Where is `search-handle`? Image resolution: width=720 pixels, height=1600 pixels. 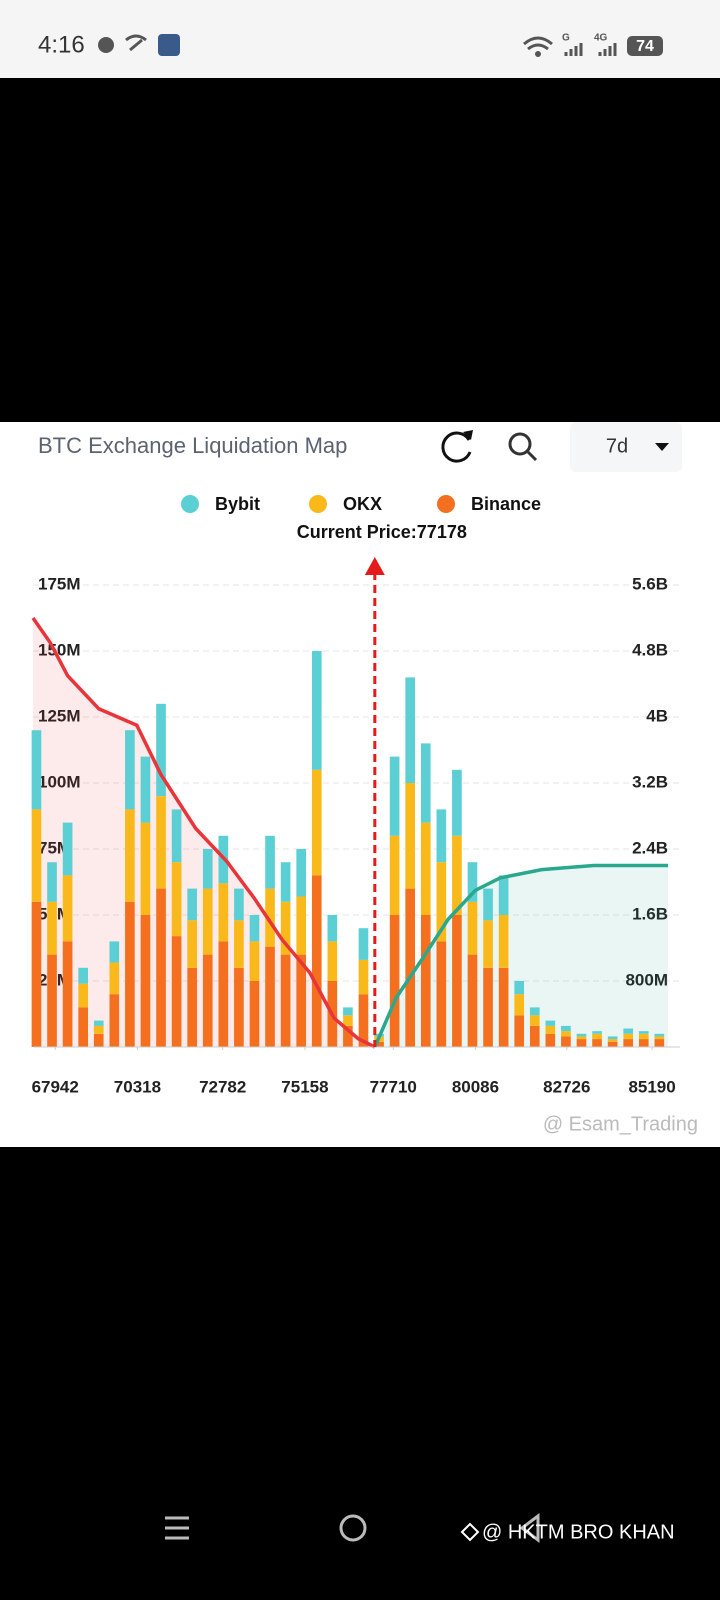
search-handle is located at coordinates (532, 456).